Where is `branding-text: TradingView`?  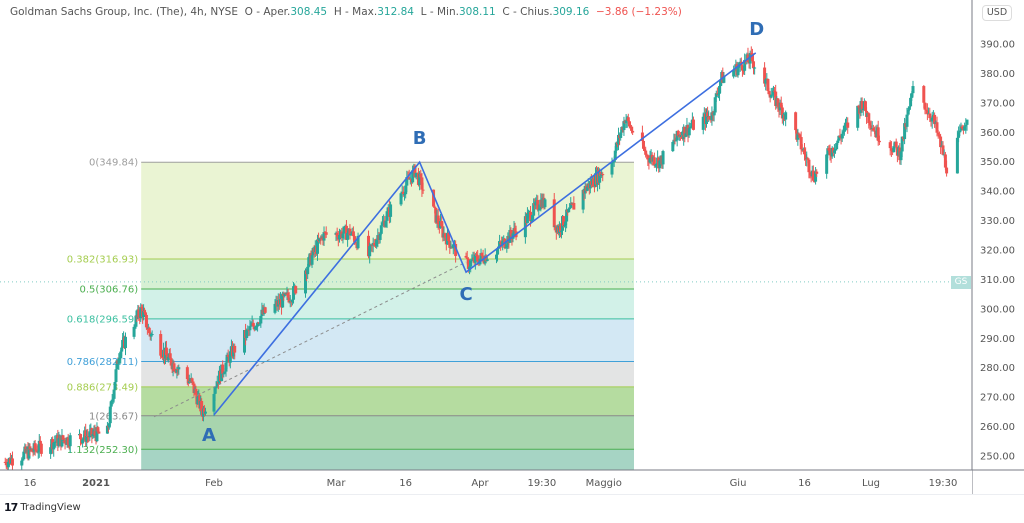 branding-text: TradingView is located at coordinates (50, 507).